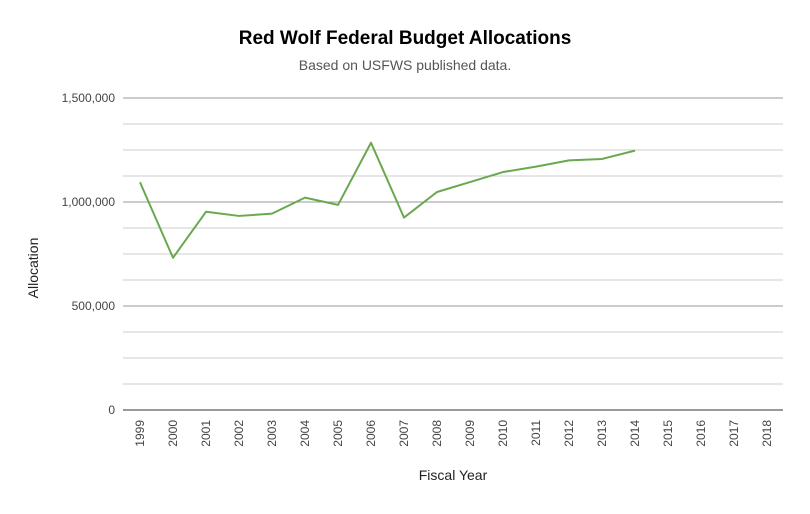 Image resolution: width=810 pixels, height=514 pixels. Describe the element at coordinates (536, 433) in the screenshot. I see `x-tick-label: 2011` at that location.